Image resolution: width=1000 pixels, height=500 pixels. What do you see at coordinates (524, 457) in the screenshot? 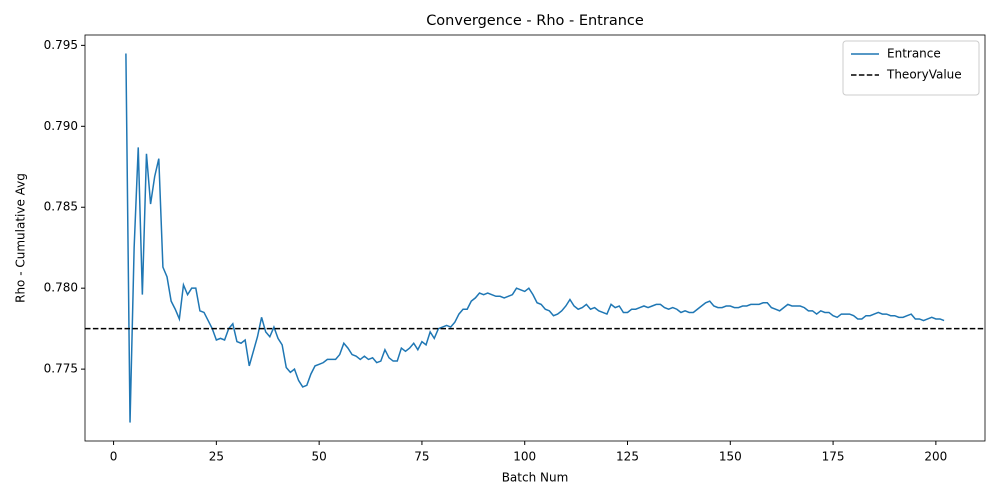
I see `x-tick-label: 100` at bounding box center [524, 457].